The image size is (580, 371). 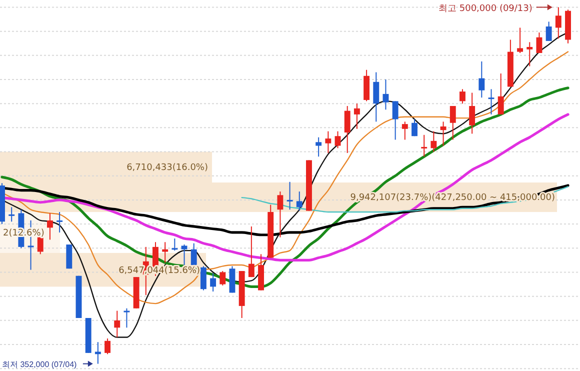 I want to click on band-label: 6,710,433(16.0%), so click(x=167, y=168).